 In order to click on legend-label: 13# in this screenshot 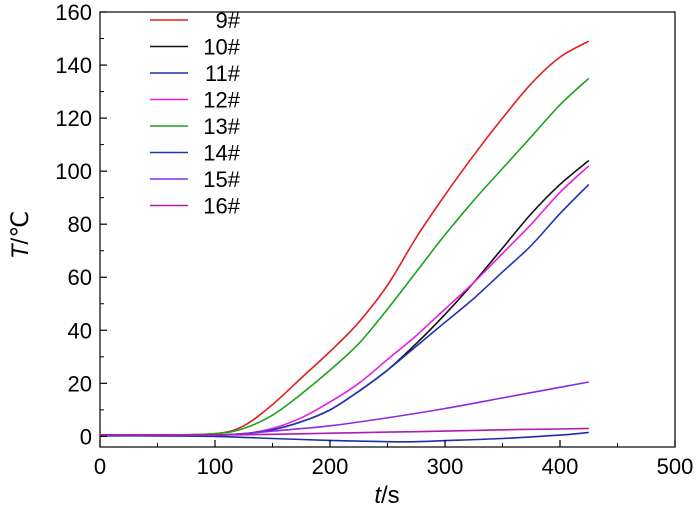, I will do `click(221, 126)`.